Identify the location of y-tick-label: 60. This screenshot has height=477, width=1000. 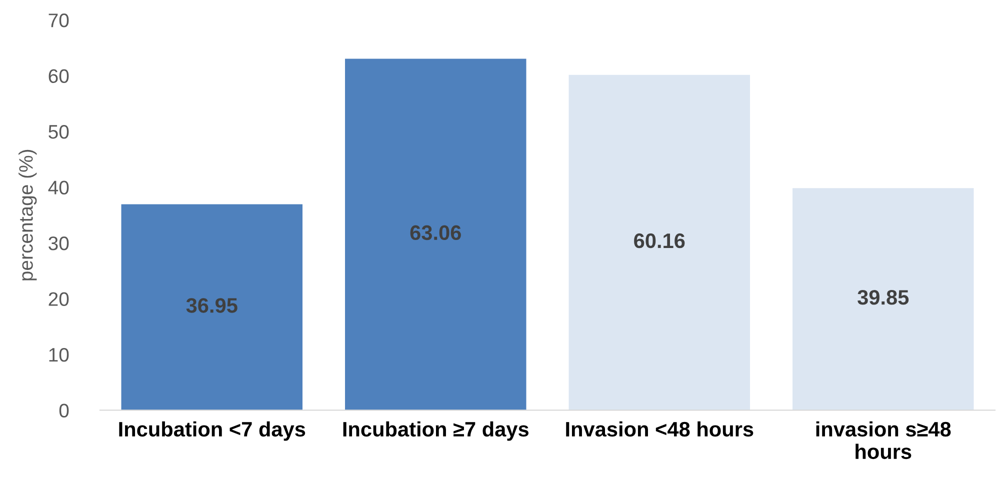
(58, 76).